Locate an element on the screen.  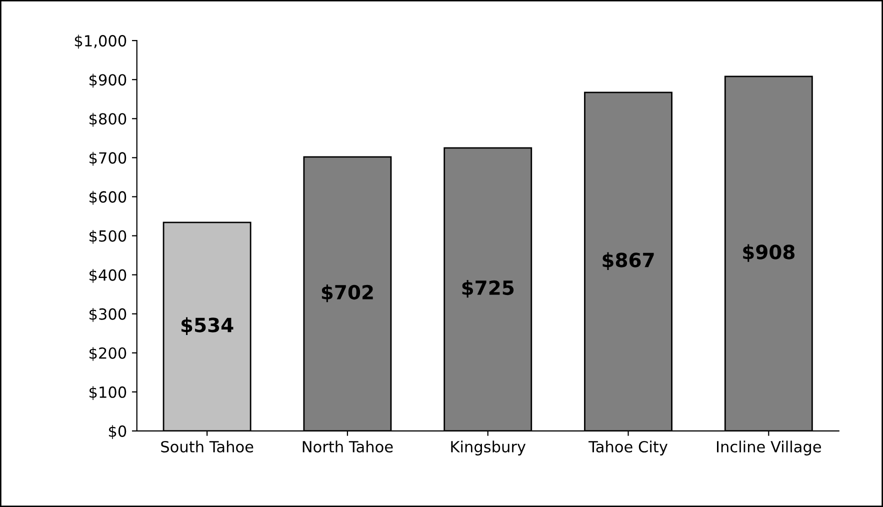
y-tick-label: $600 is located at coordinates (108, 197).